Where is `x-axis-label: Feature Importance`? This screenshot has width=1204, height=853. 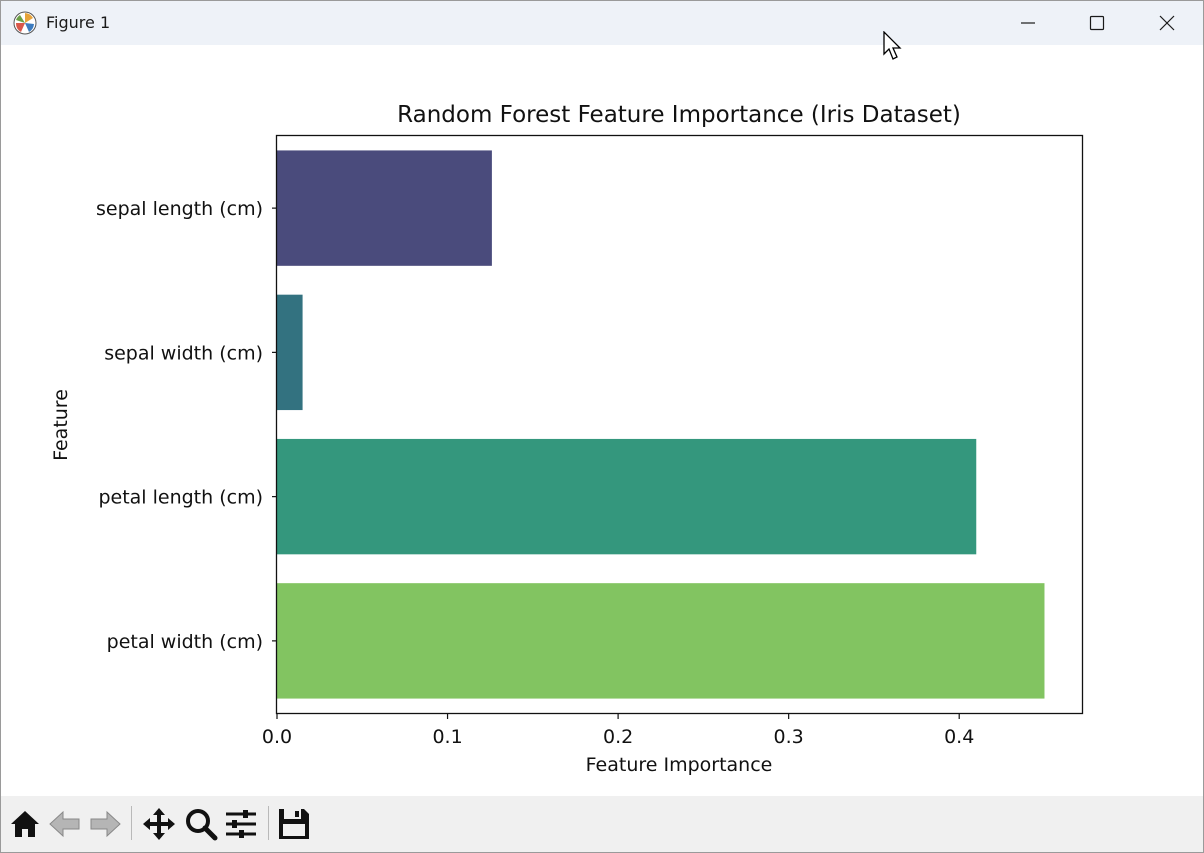 x-axis-label: Feature Importance is located at coordinates (679, 765).